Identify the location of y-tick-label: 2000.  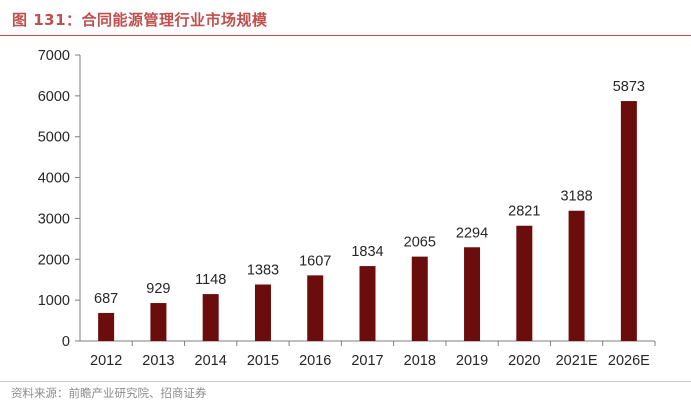
(54, 260).